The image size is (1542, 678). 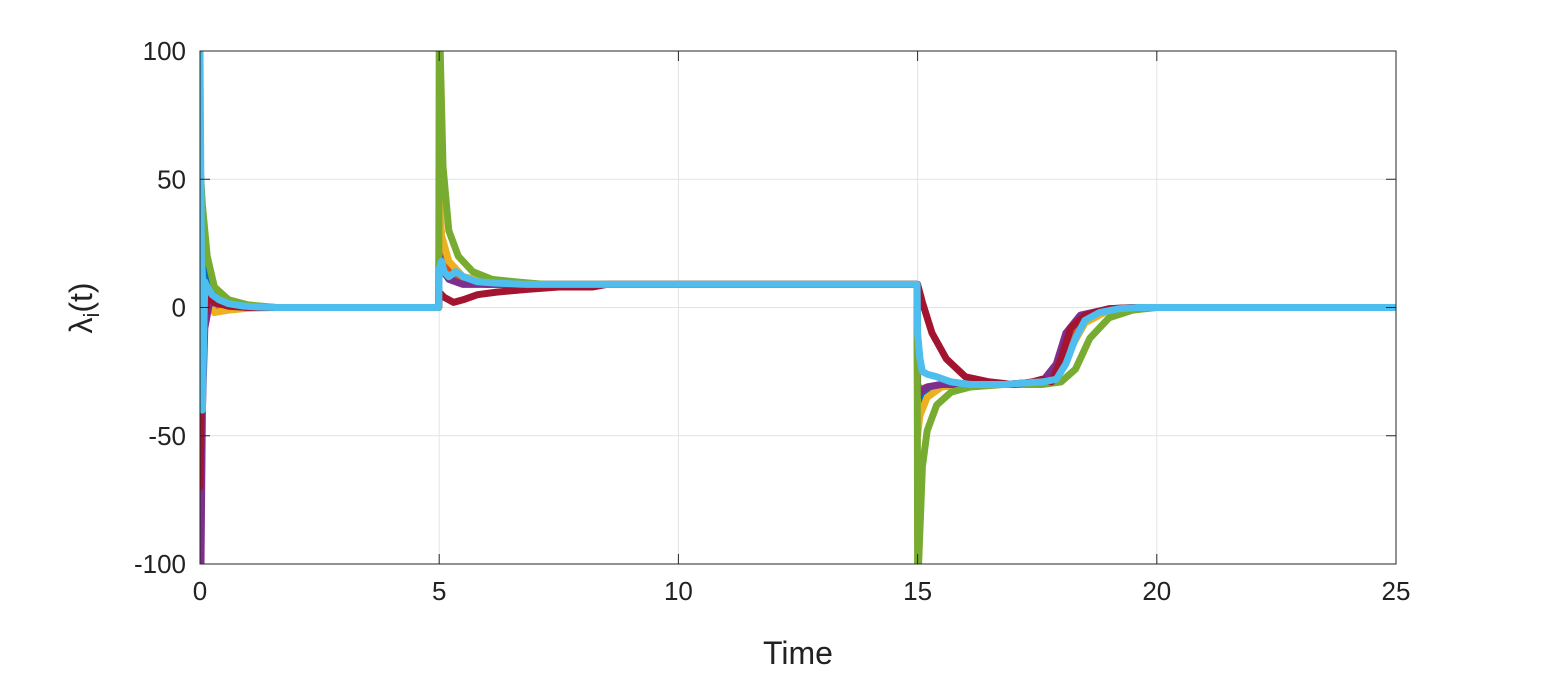 I want to click on y-tick-labels: -100 -50 0 50 100, so click(x=160, y=307).